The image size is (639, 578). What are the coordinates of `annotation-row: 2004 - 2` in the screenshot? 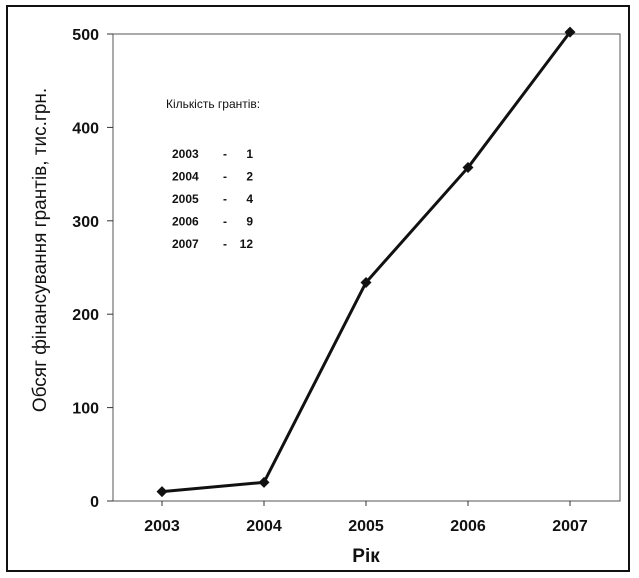 It's located at (212, 177).